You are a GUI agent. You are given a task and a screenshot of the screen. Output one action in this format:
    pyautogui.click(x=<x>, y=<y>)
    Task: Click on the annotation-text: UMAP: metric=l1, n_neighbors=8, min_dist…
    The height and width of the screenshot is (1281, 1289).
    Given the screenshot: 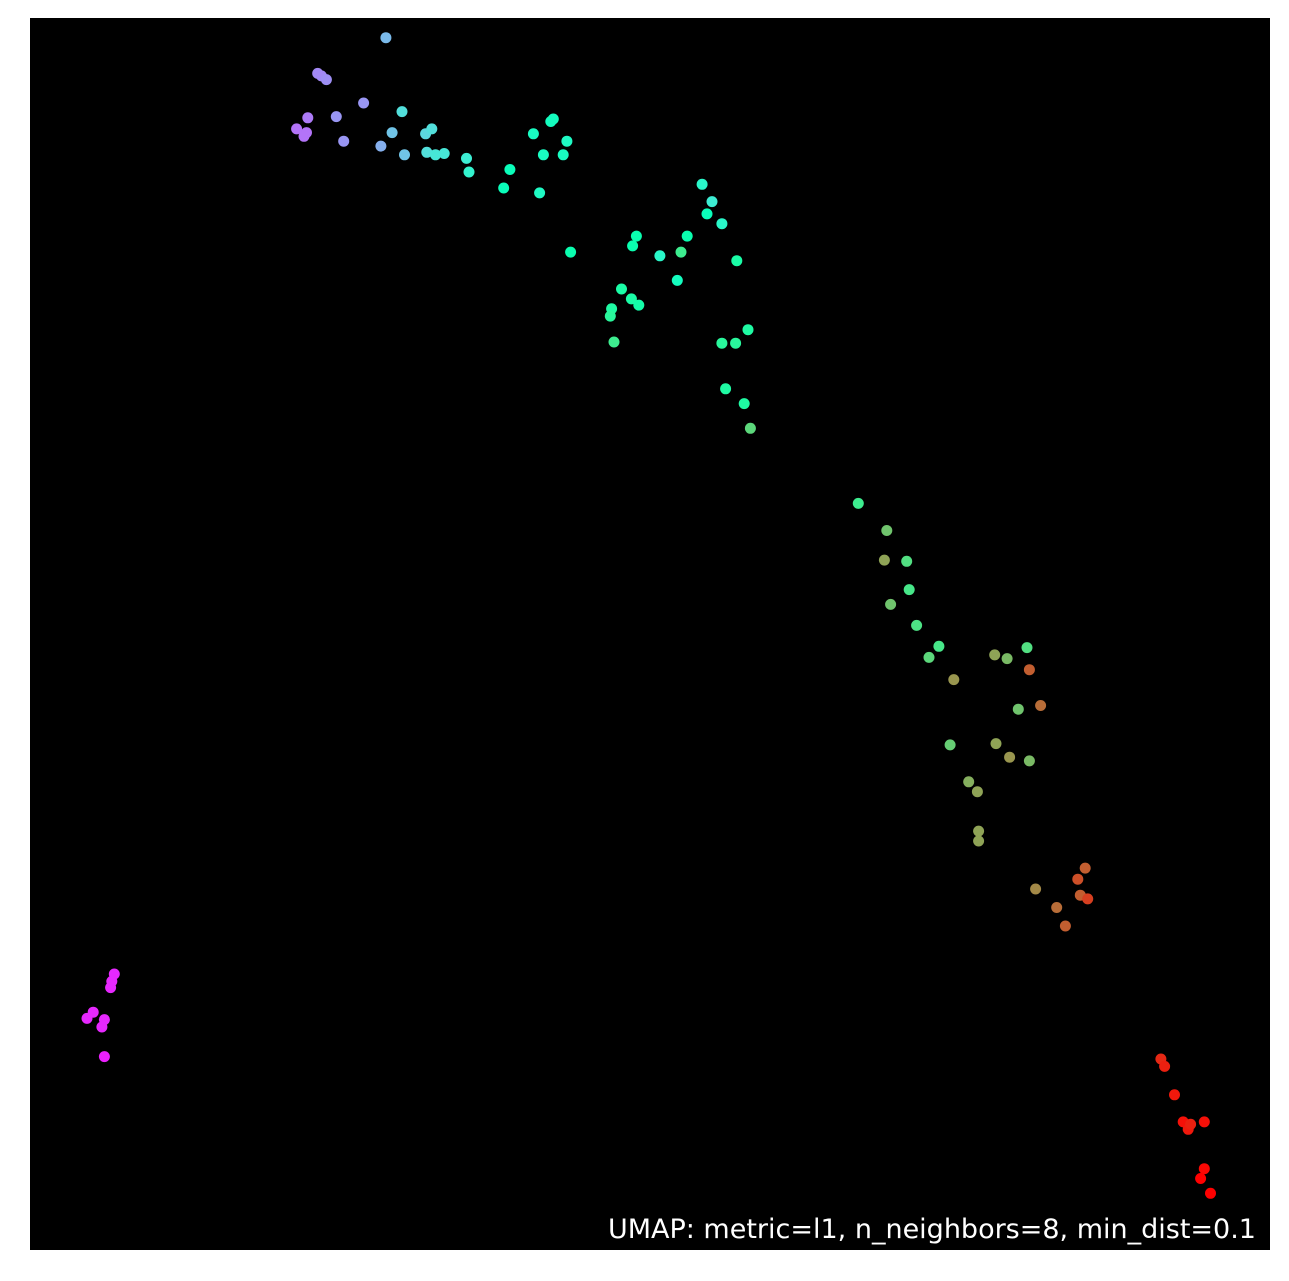 What is the action you would take?
    pyautogui.click(x=932, y=1229)
    